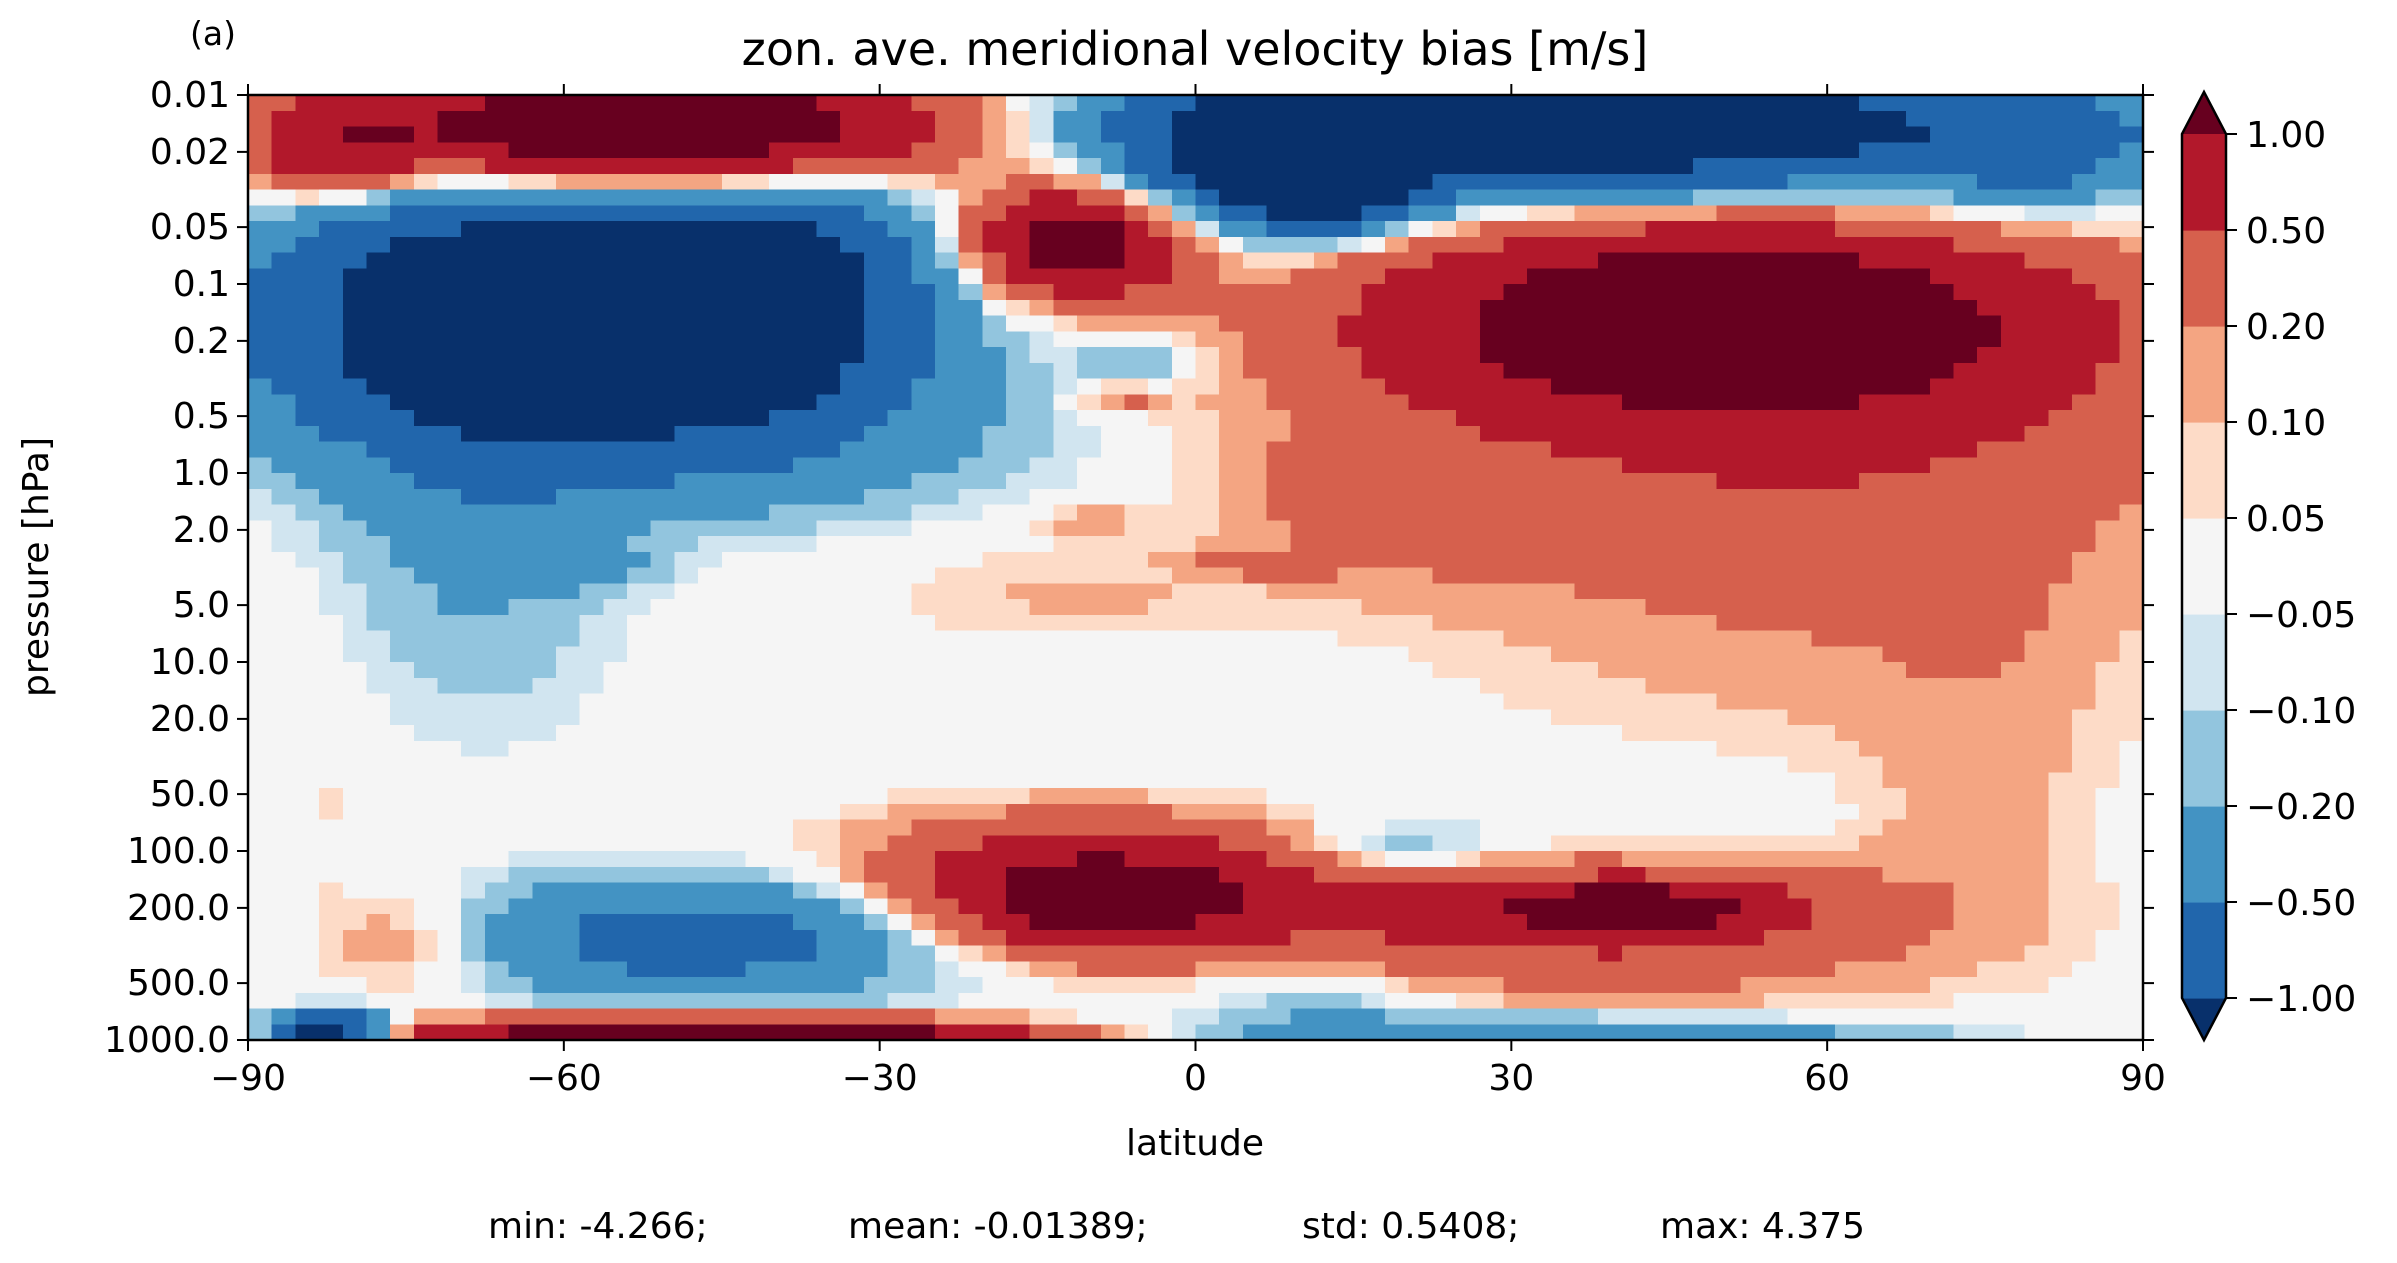 The width and height of the screenshot is (2397, 1263). I want to click on y-tick-label: 0.05, so click(190, 227).